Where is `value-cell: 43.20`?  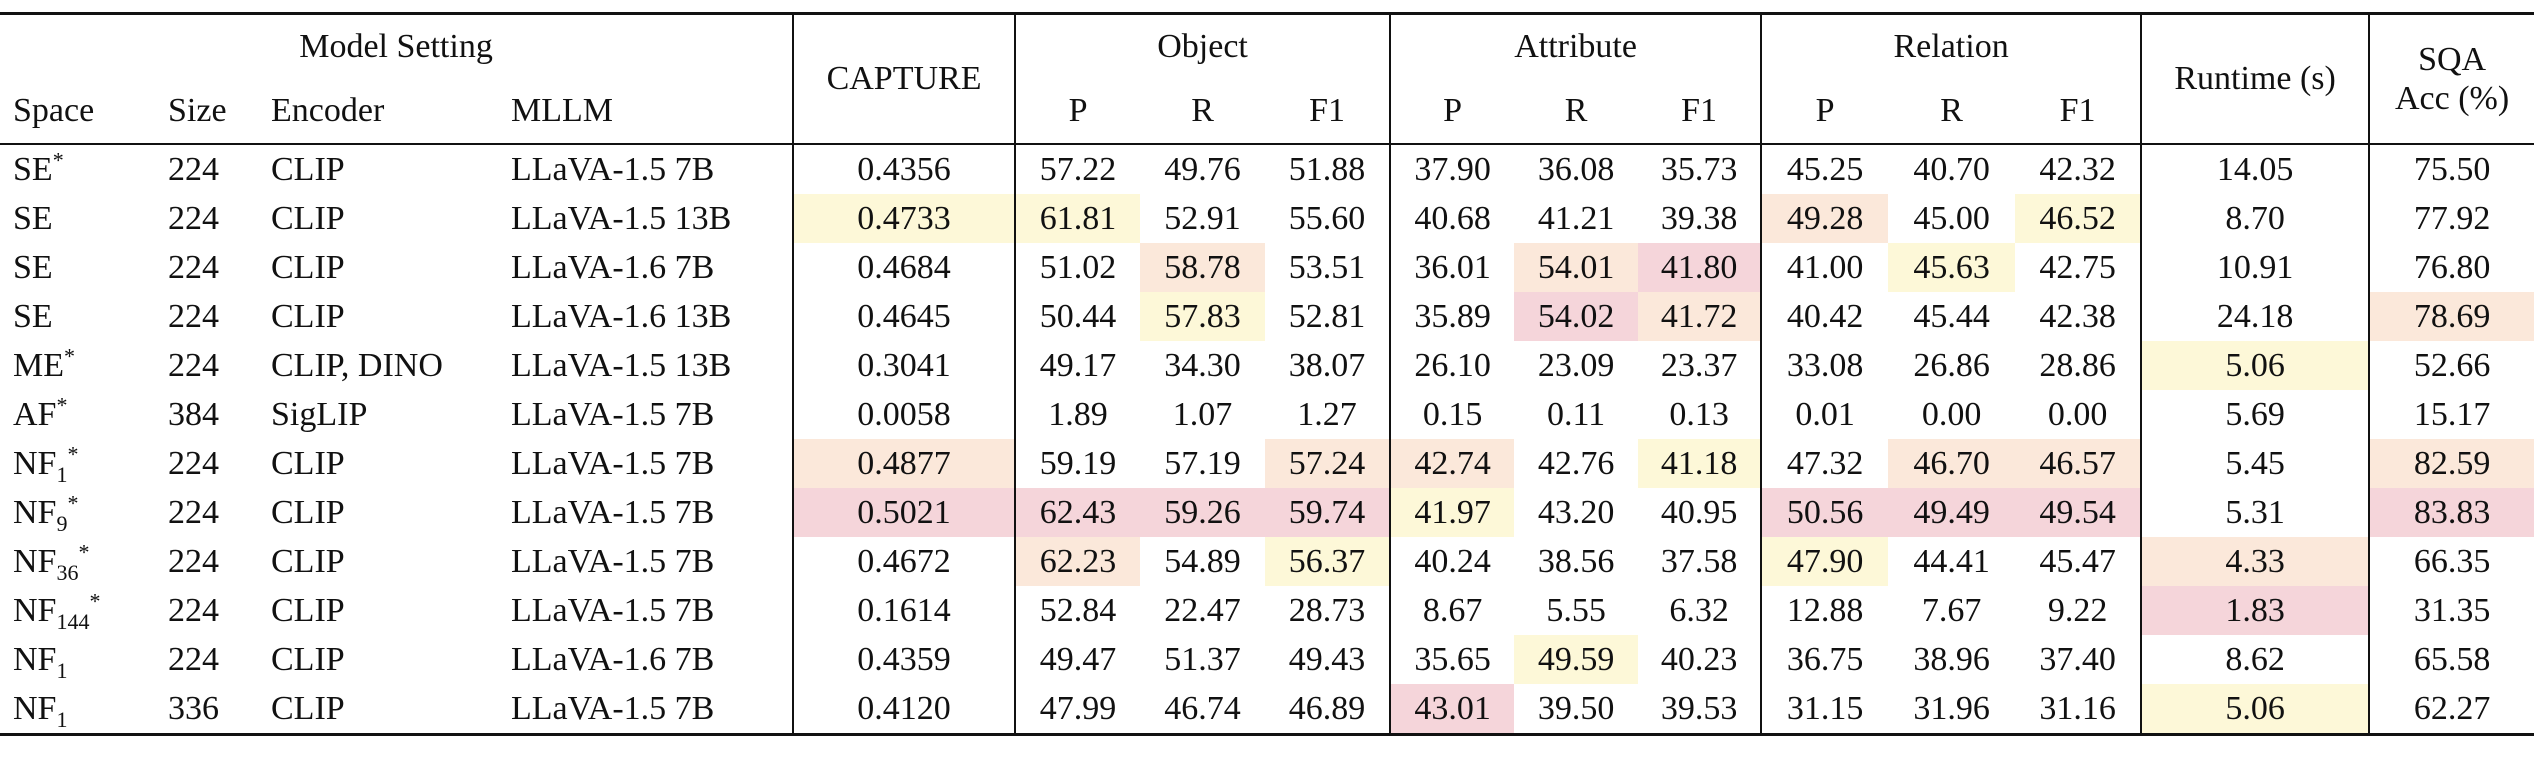 value-cell: 43.20 is located at coordinates (1576, 512).